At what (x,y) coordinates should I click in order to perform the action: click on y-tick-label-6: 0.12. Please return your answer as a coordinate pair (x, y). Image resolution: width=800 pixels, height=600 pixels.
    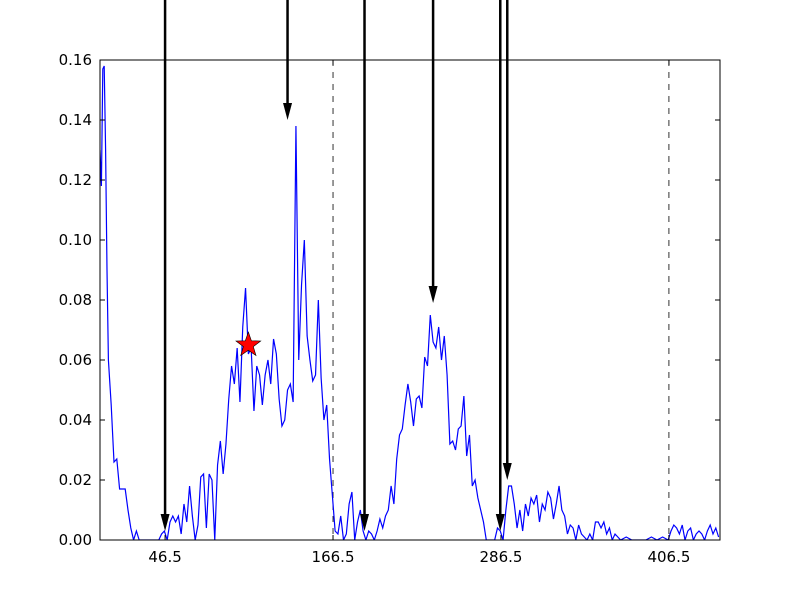
    Looking at the image, I should click on (75, 180).